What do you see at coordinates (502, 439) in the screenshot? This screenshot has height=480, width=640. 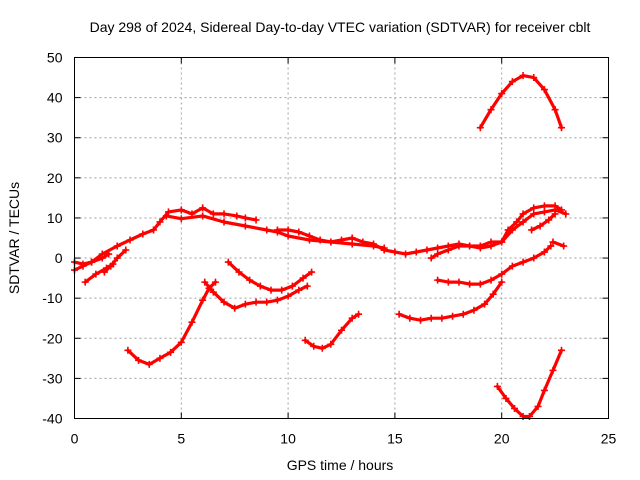 I see `x-tick-label: 20` at bounding box center [502, 439].